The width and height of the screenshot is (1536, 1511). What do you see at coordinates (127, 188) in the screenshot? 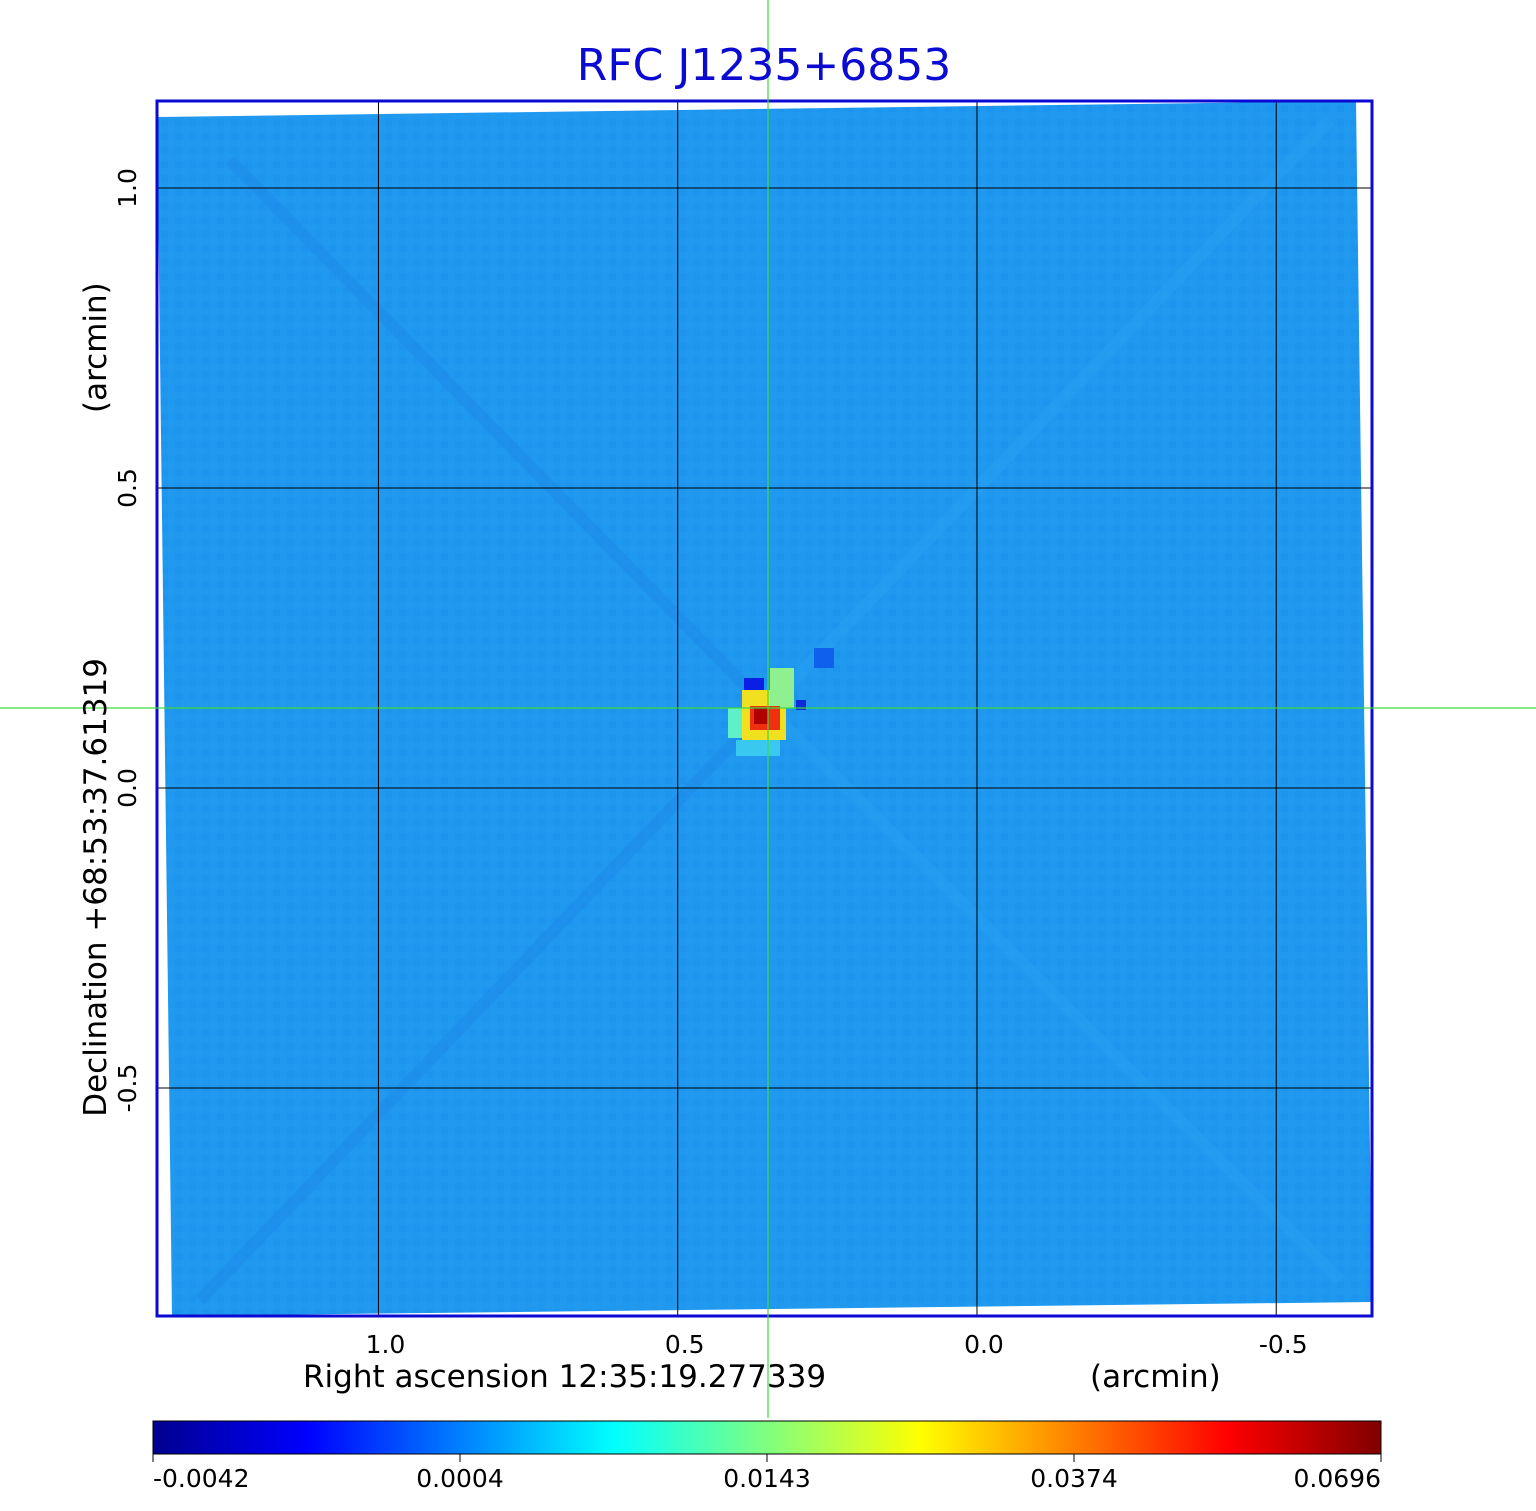
I see `y-tick-label: 1.0` at bounding box center [127, 188].